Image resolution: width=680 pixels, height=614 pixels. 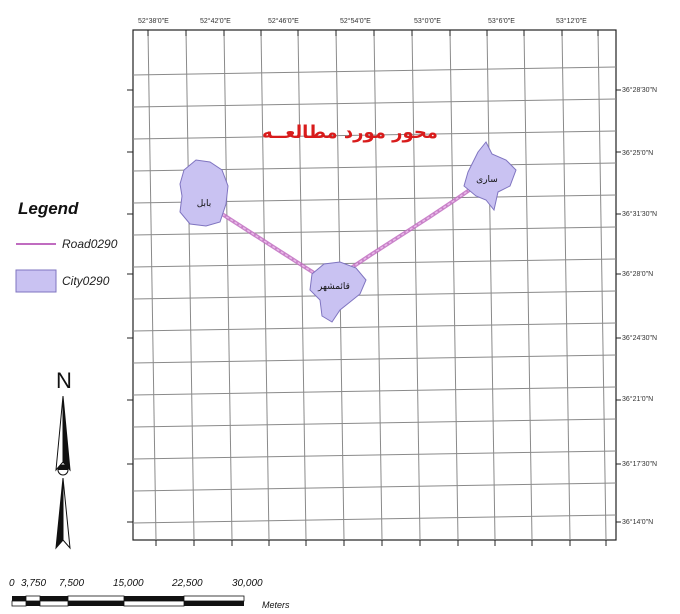 What do you see at coordinates (187, 583) in the screenshot?
I see `scale-label: 22,500` at bounding box center [187, 583].